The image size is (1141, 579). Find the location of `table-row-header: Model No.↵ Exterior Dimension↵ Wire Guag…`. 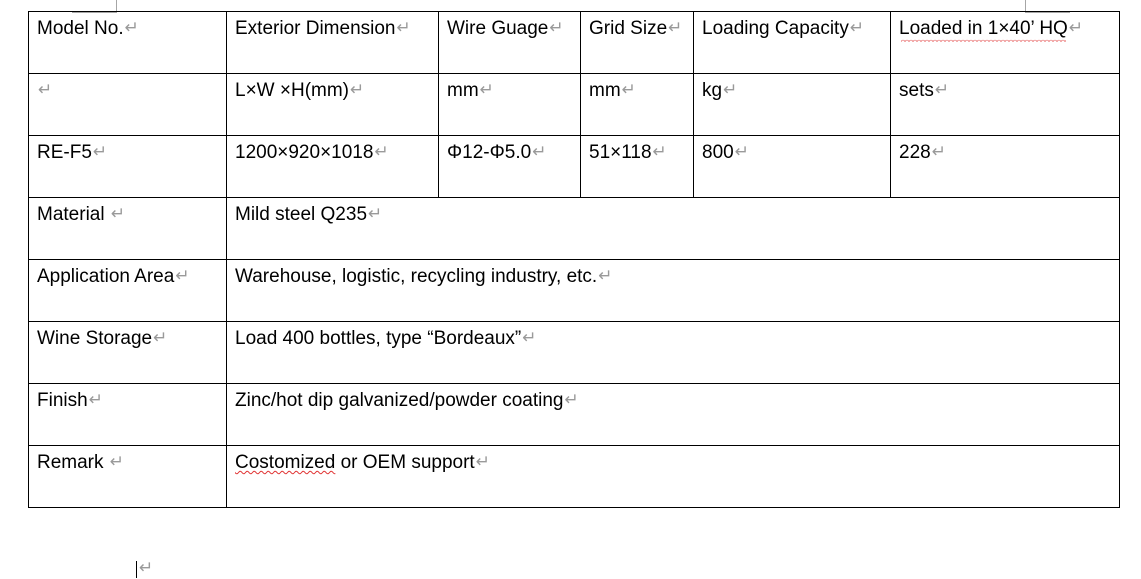

table-row-header: Model No.↵ Exterior Dimension↵ Wire Guag… is located at coordinates (574, 42).